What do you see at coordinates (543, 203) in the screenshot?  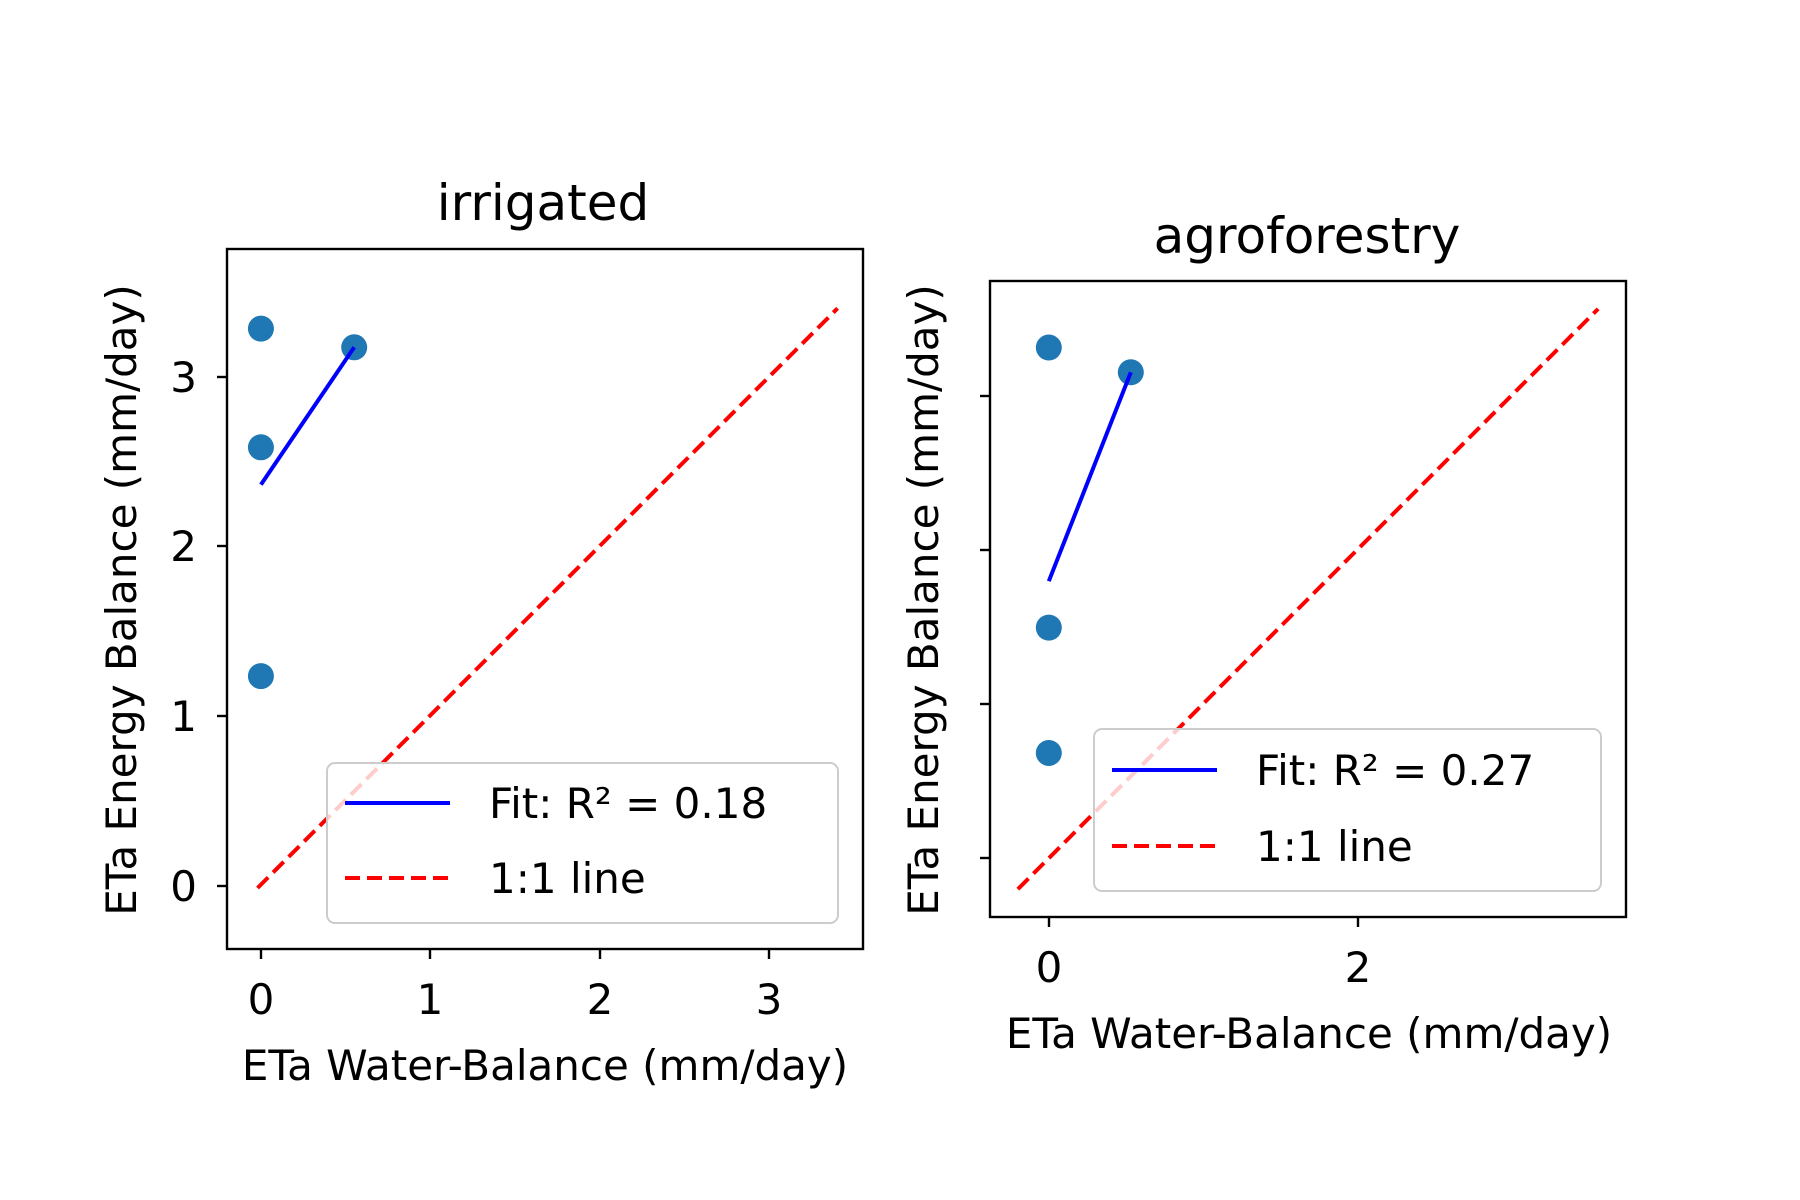 I see `chart-title: irrigated` at bounding box center [543, 203].